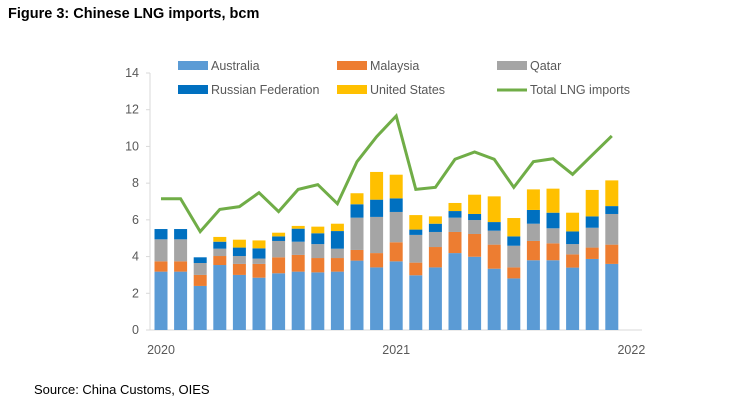 This screenshot has height=416, width=730. What do you see at coordinates (135, 183) in the screenshot?
I see `y-tick-label: 8` at bounding box center [135, 183].